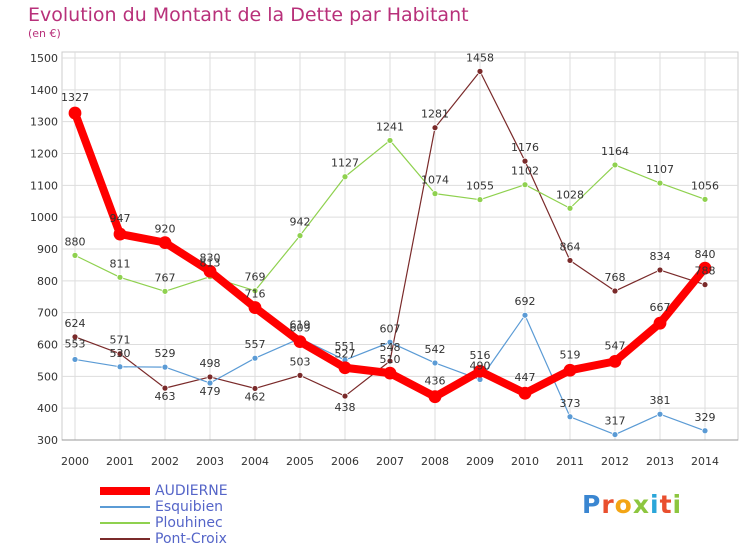  I want to click on legend-label-audierne: AUDIERNE, so click(191, 491).